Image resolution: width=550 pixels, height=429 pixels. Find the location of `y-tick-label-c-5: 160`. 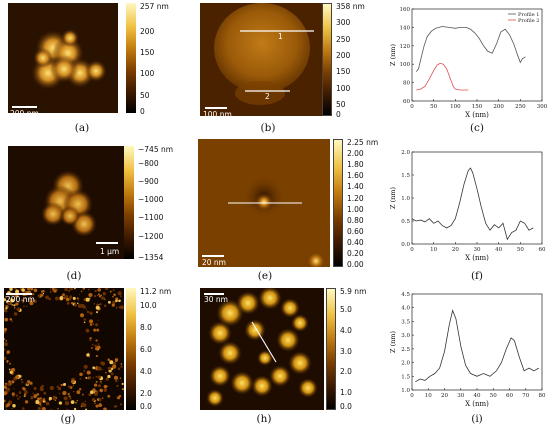

y-tick-label-c-5: 160 is located at coordinates (405, 10).